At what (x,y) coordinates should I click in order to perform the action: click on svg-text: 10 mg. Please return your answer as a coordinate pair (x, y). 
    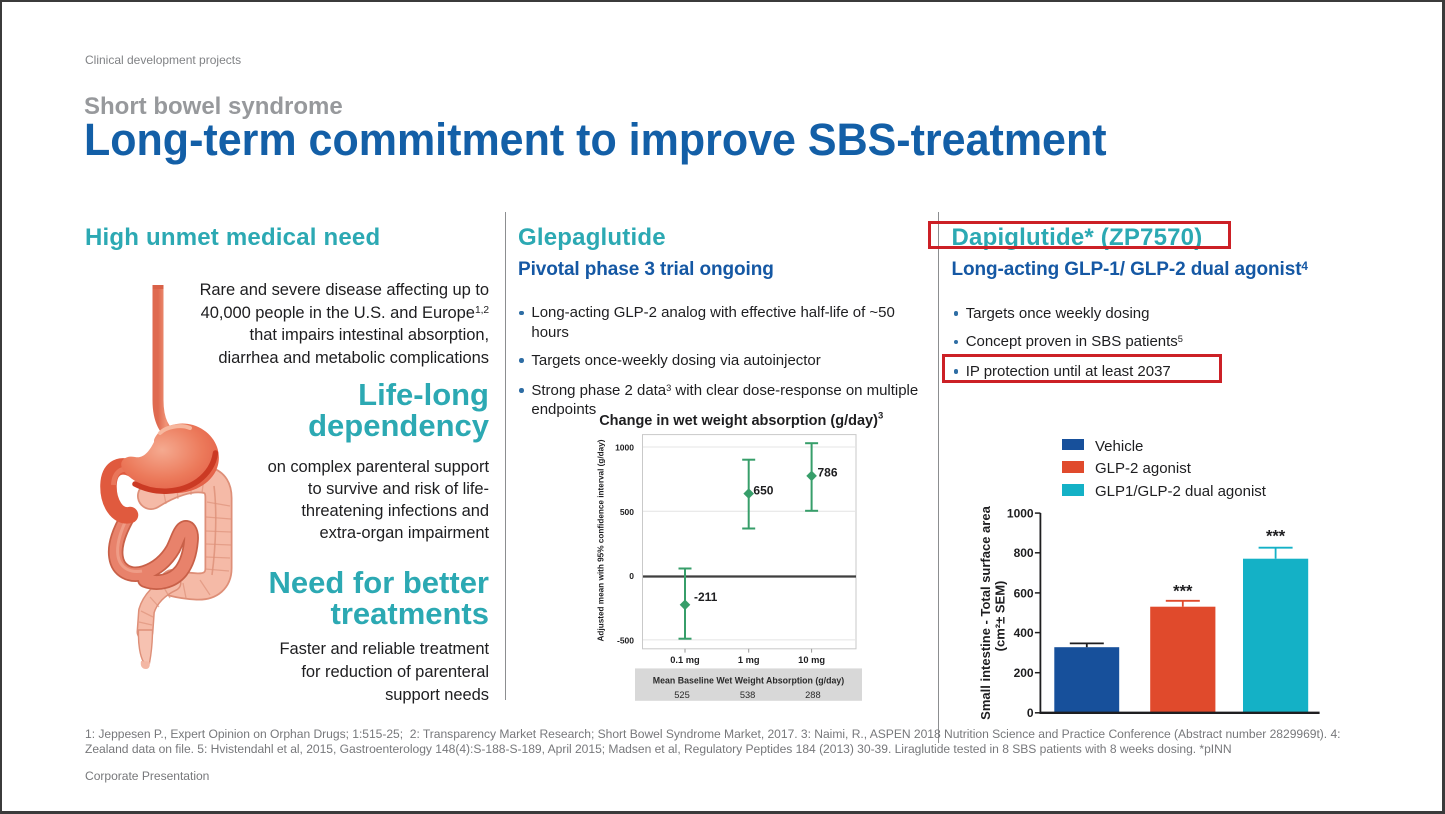
    Looking at the image, I should click on (811, 660).